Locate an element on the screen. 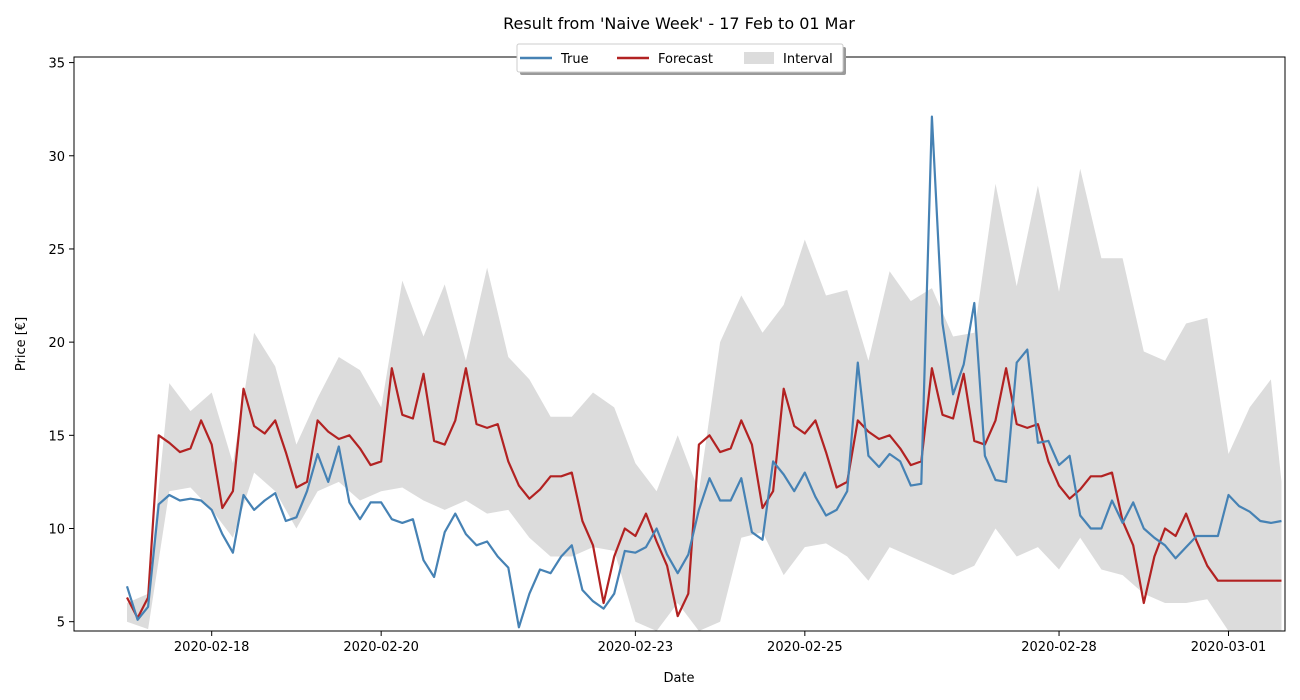 The width and height of the screenshot is (1300, 700). legend: True Forecast Interval is located at coordinates (681, 59).